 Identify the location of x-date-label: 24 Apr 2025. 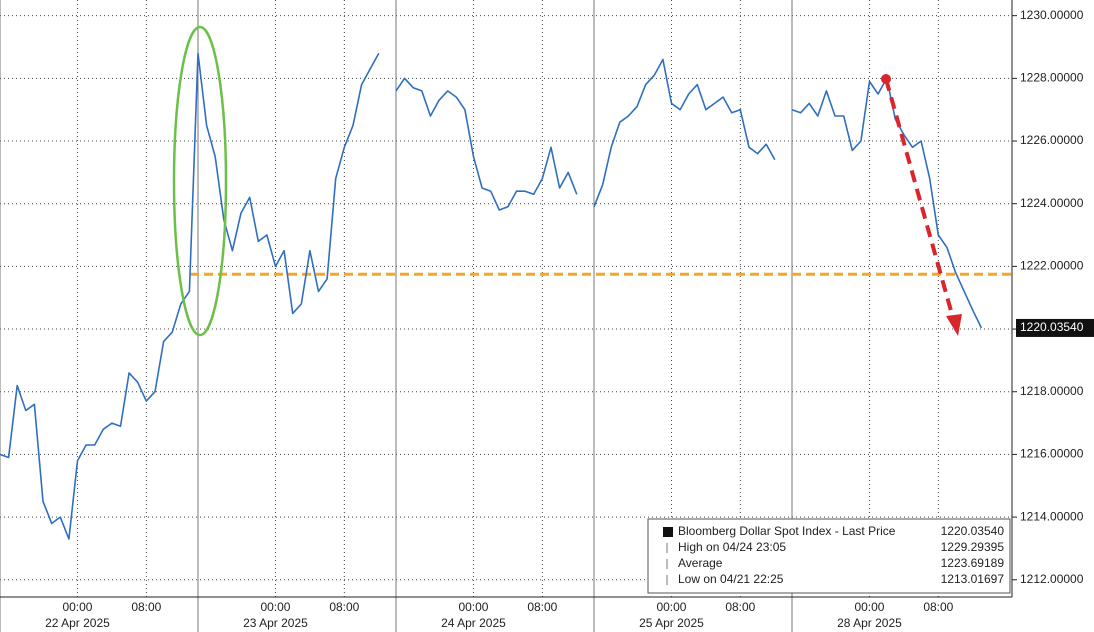
(473, 623).